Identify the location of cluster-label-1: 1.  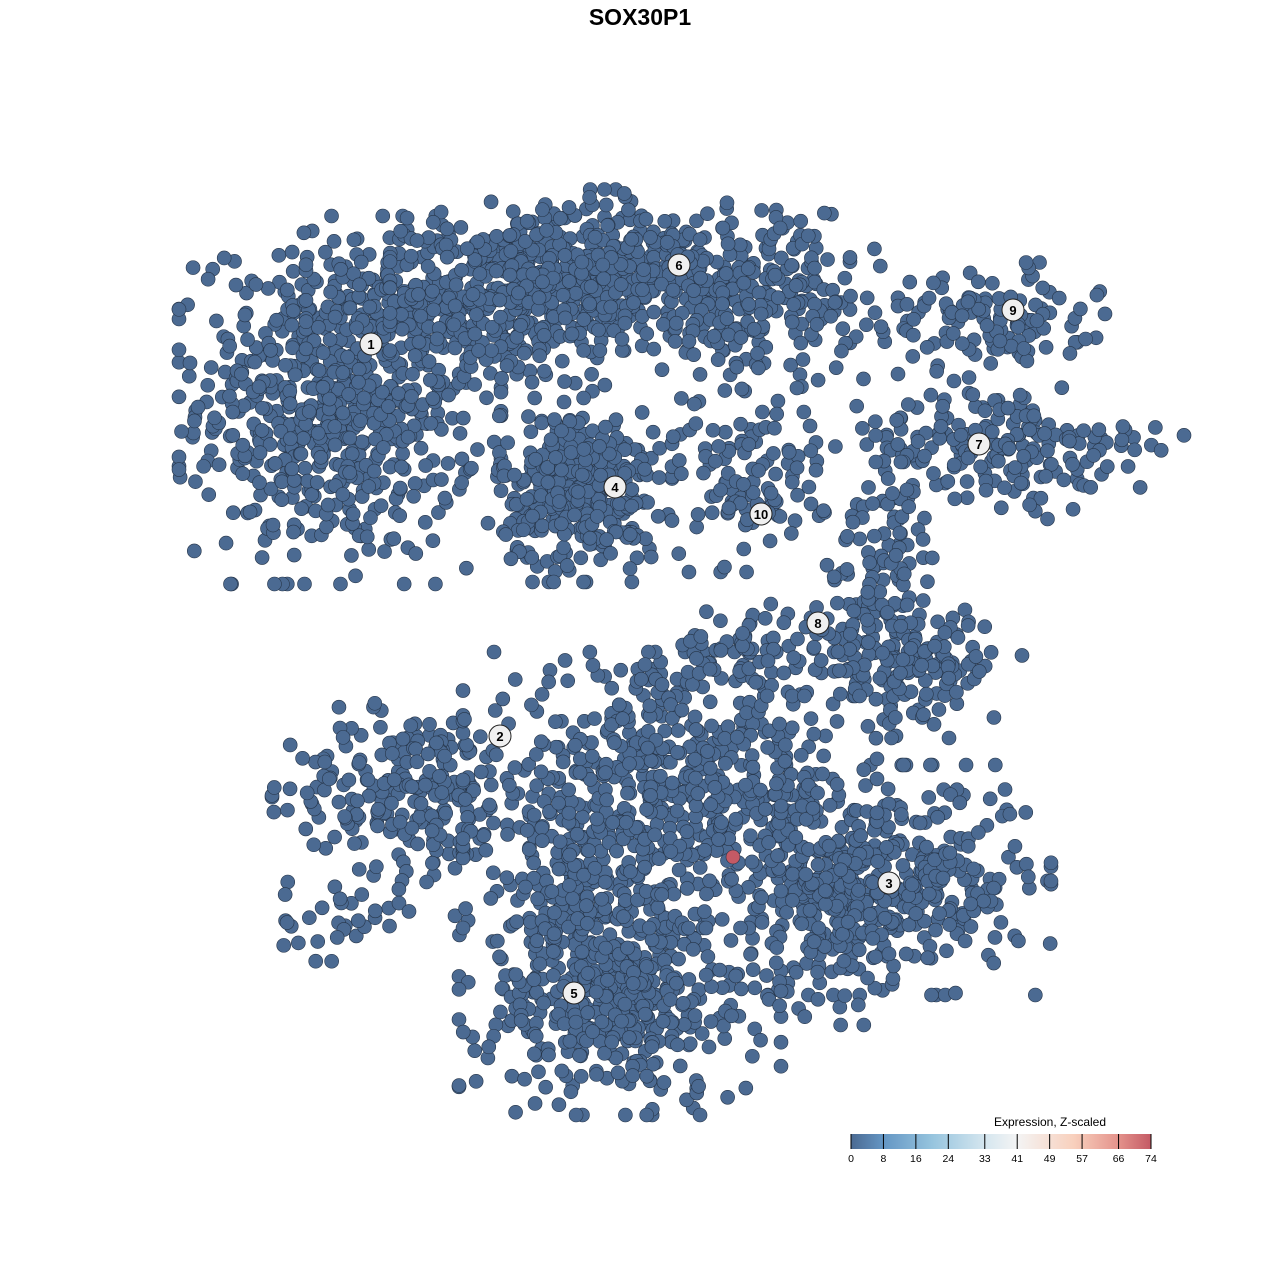
(371, 344).